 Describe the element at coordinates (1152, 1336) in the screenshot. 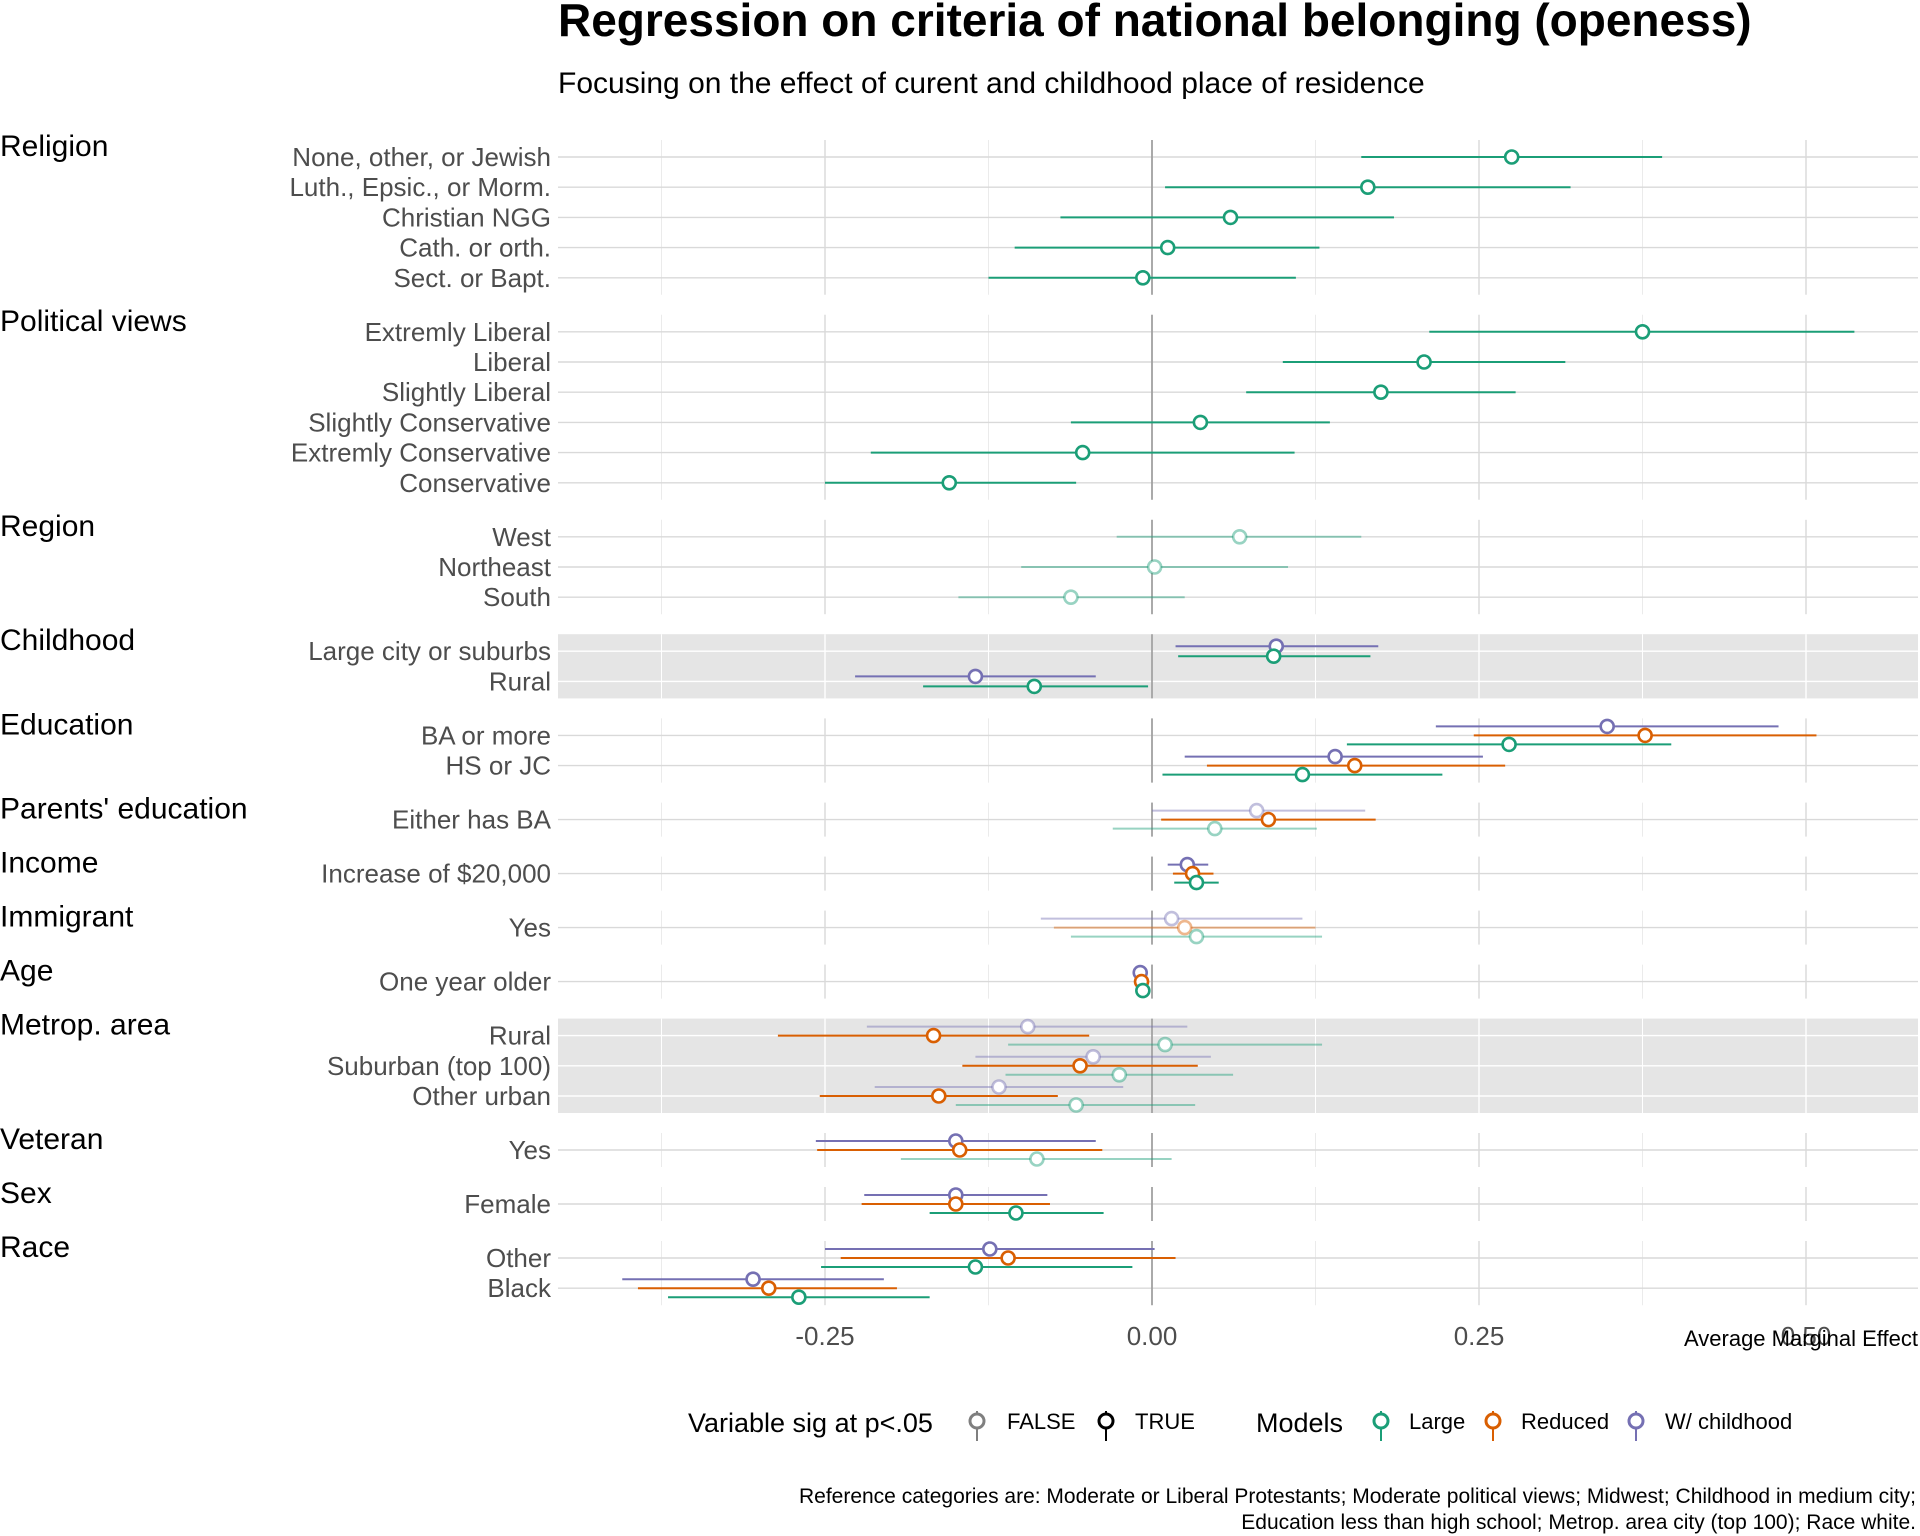

I see `x-tick-label: 0.00` at that location.